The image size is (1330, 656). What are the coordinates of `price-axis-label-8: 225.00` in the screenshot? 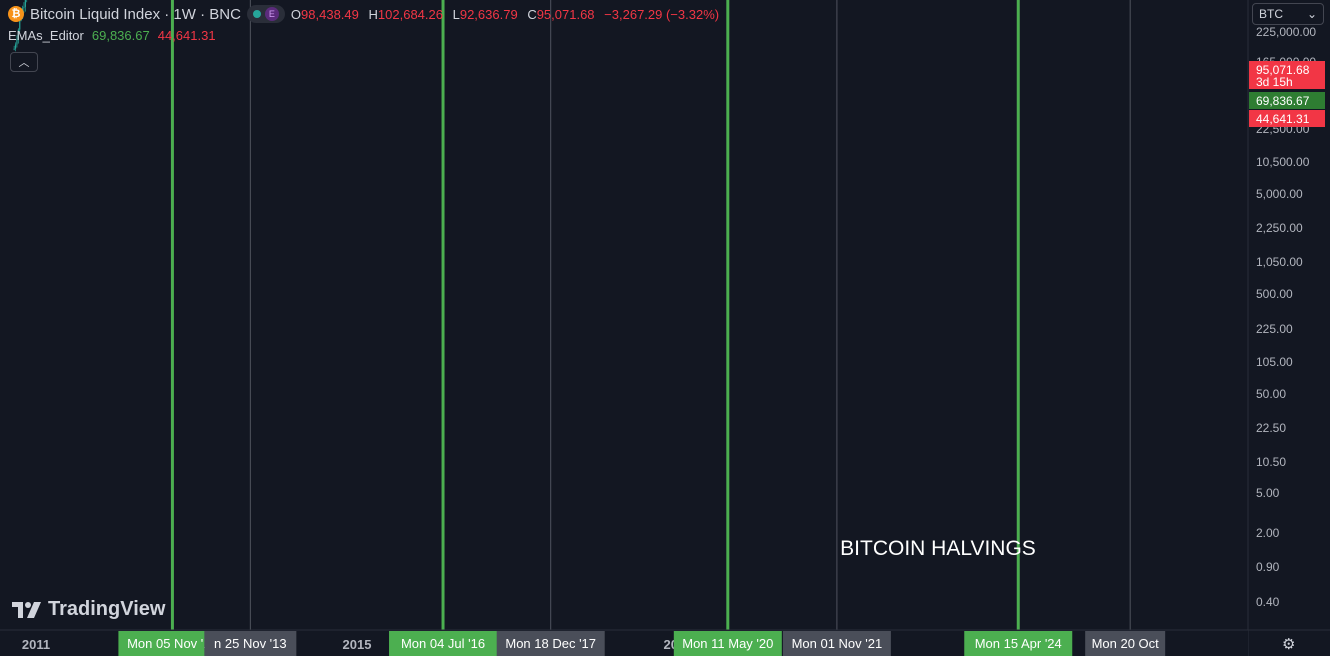 It's located at (1274, 329).